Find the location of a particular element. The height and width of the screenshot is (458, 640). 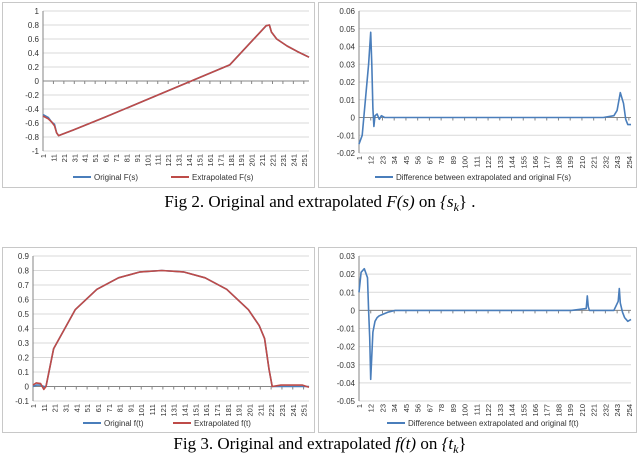

y-tick-label: 0.4 is located at coordinates (34, 53).